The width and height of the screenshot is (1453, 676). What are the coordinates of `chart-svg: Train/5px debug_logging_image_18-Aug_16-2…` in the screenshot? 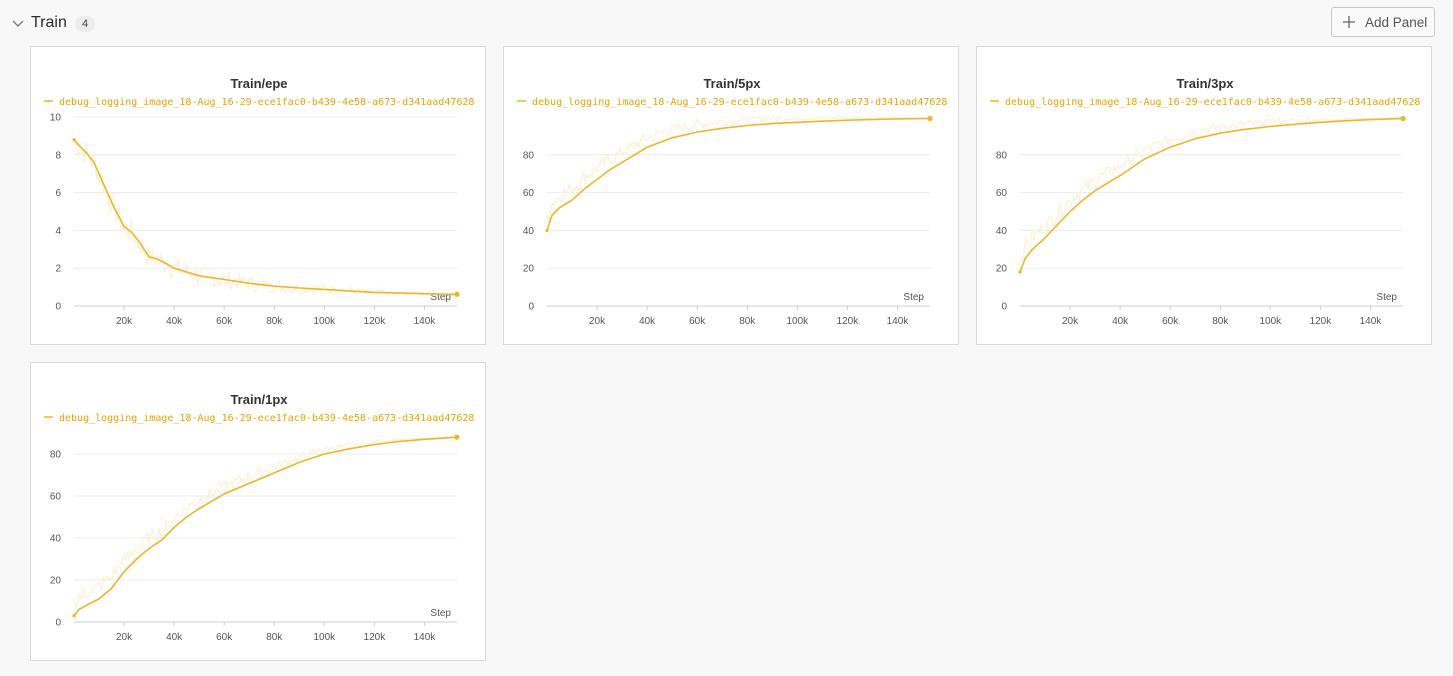 It's located at (732, 201).